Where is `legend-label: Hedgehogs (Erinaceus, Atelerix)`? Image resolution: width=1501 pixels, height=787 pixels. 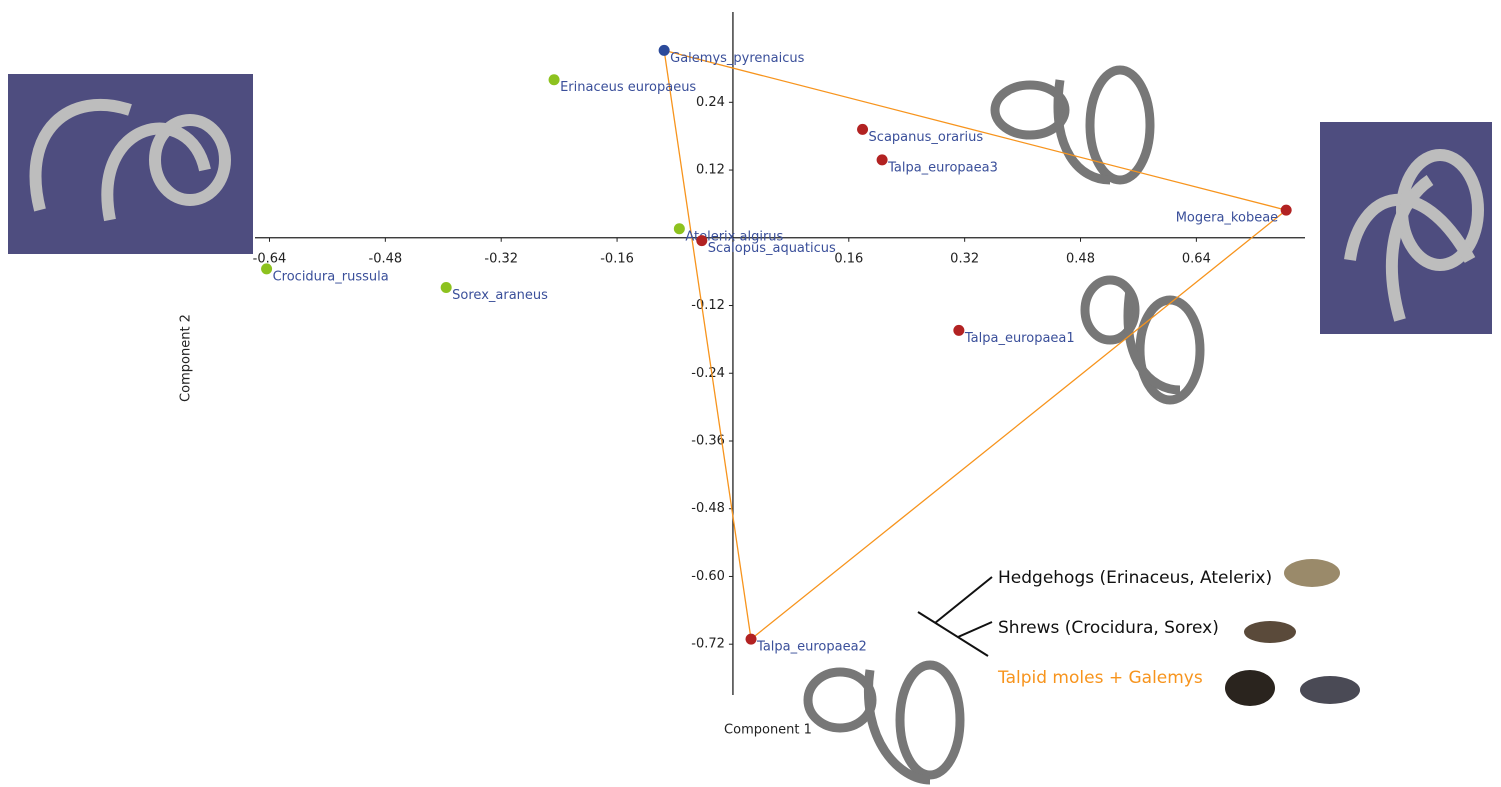 legend-label: Hedgehogs (Erinaceus, Atelerix) is located at coordinates (1135, 578).